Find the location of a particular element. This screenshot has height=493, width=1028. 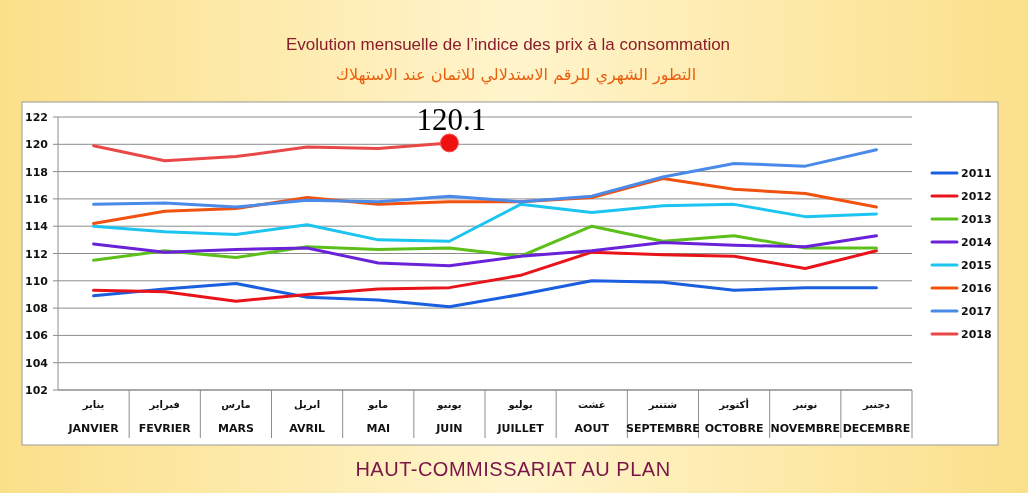

y-tick-label: 112 is located at coordinates (36, 254).